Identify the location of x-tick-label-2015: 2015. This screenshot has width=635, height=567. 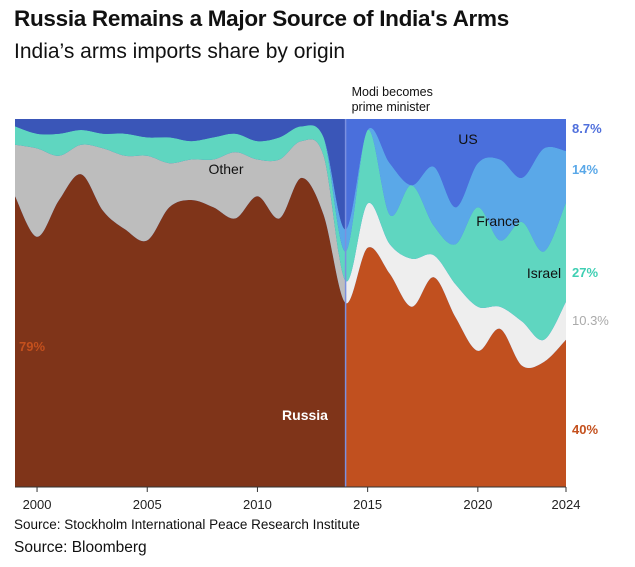
(367, 504).